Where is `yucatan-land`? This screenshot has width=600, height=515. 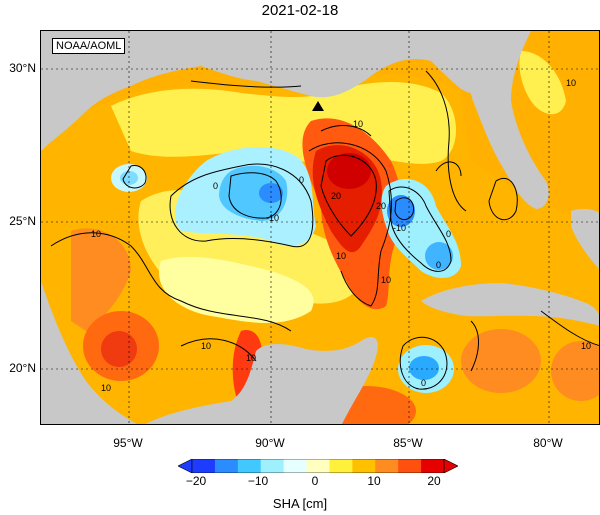 yucatan-land is located at coordinates (261, 380).